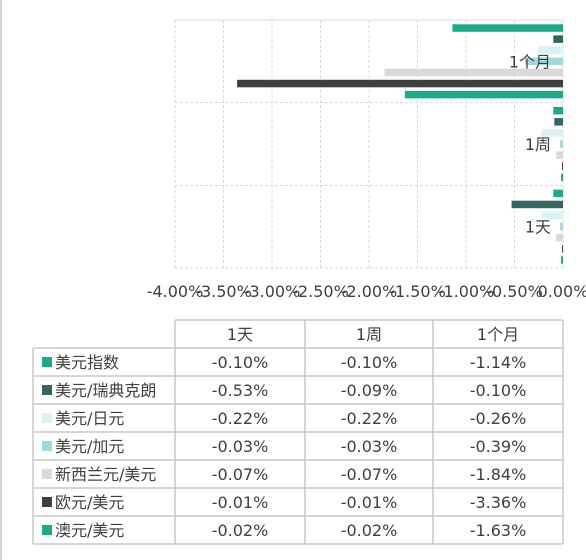  I want to click on category-label: 1天, so click(538, 227).